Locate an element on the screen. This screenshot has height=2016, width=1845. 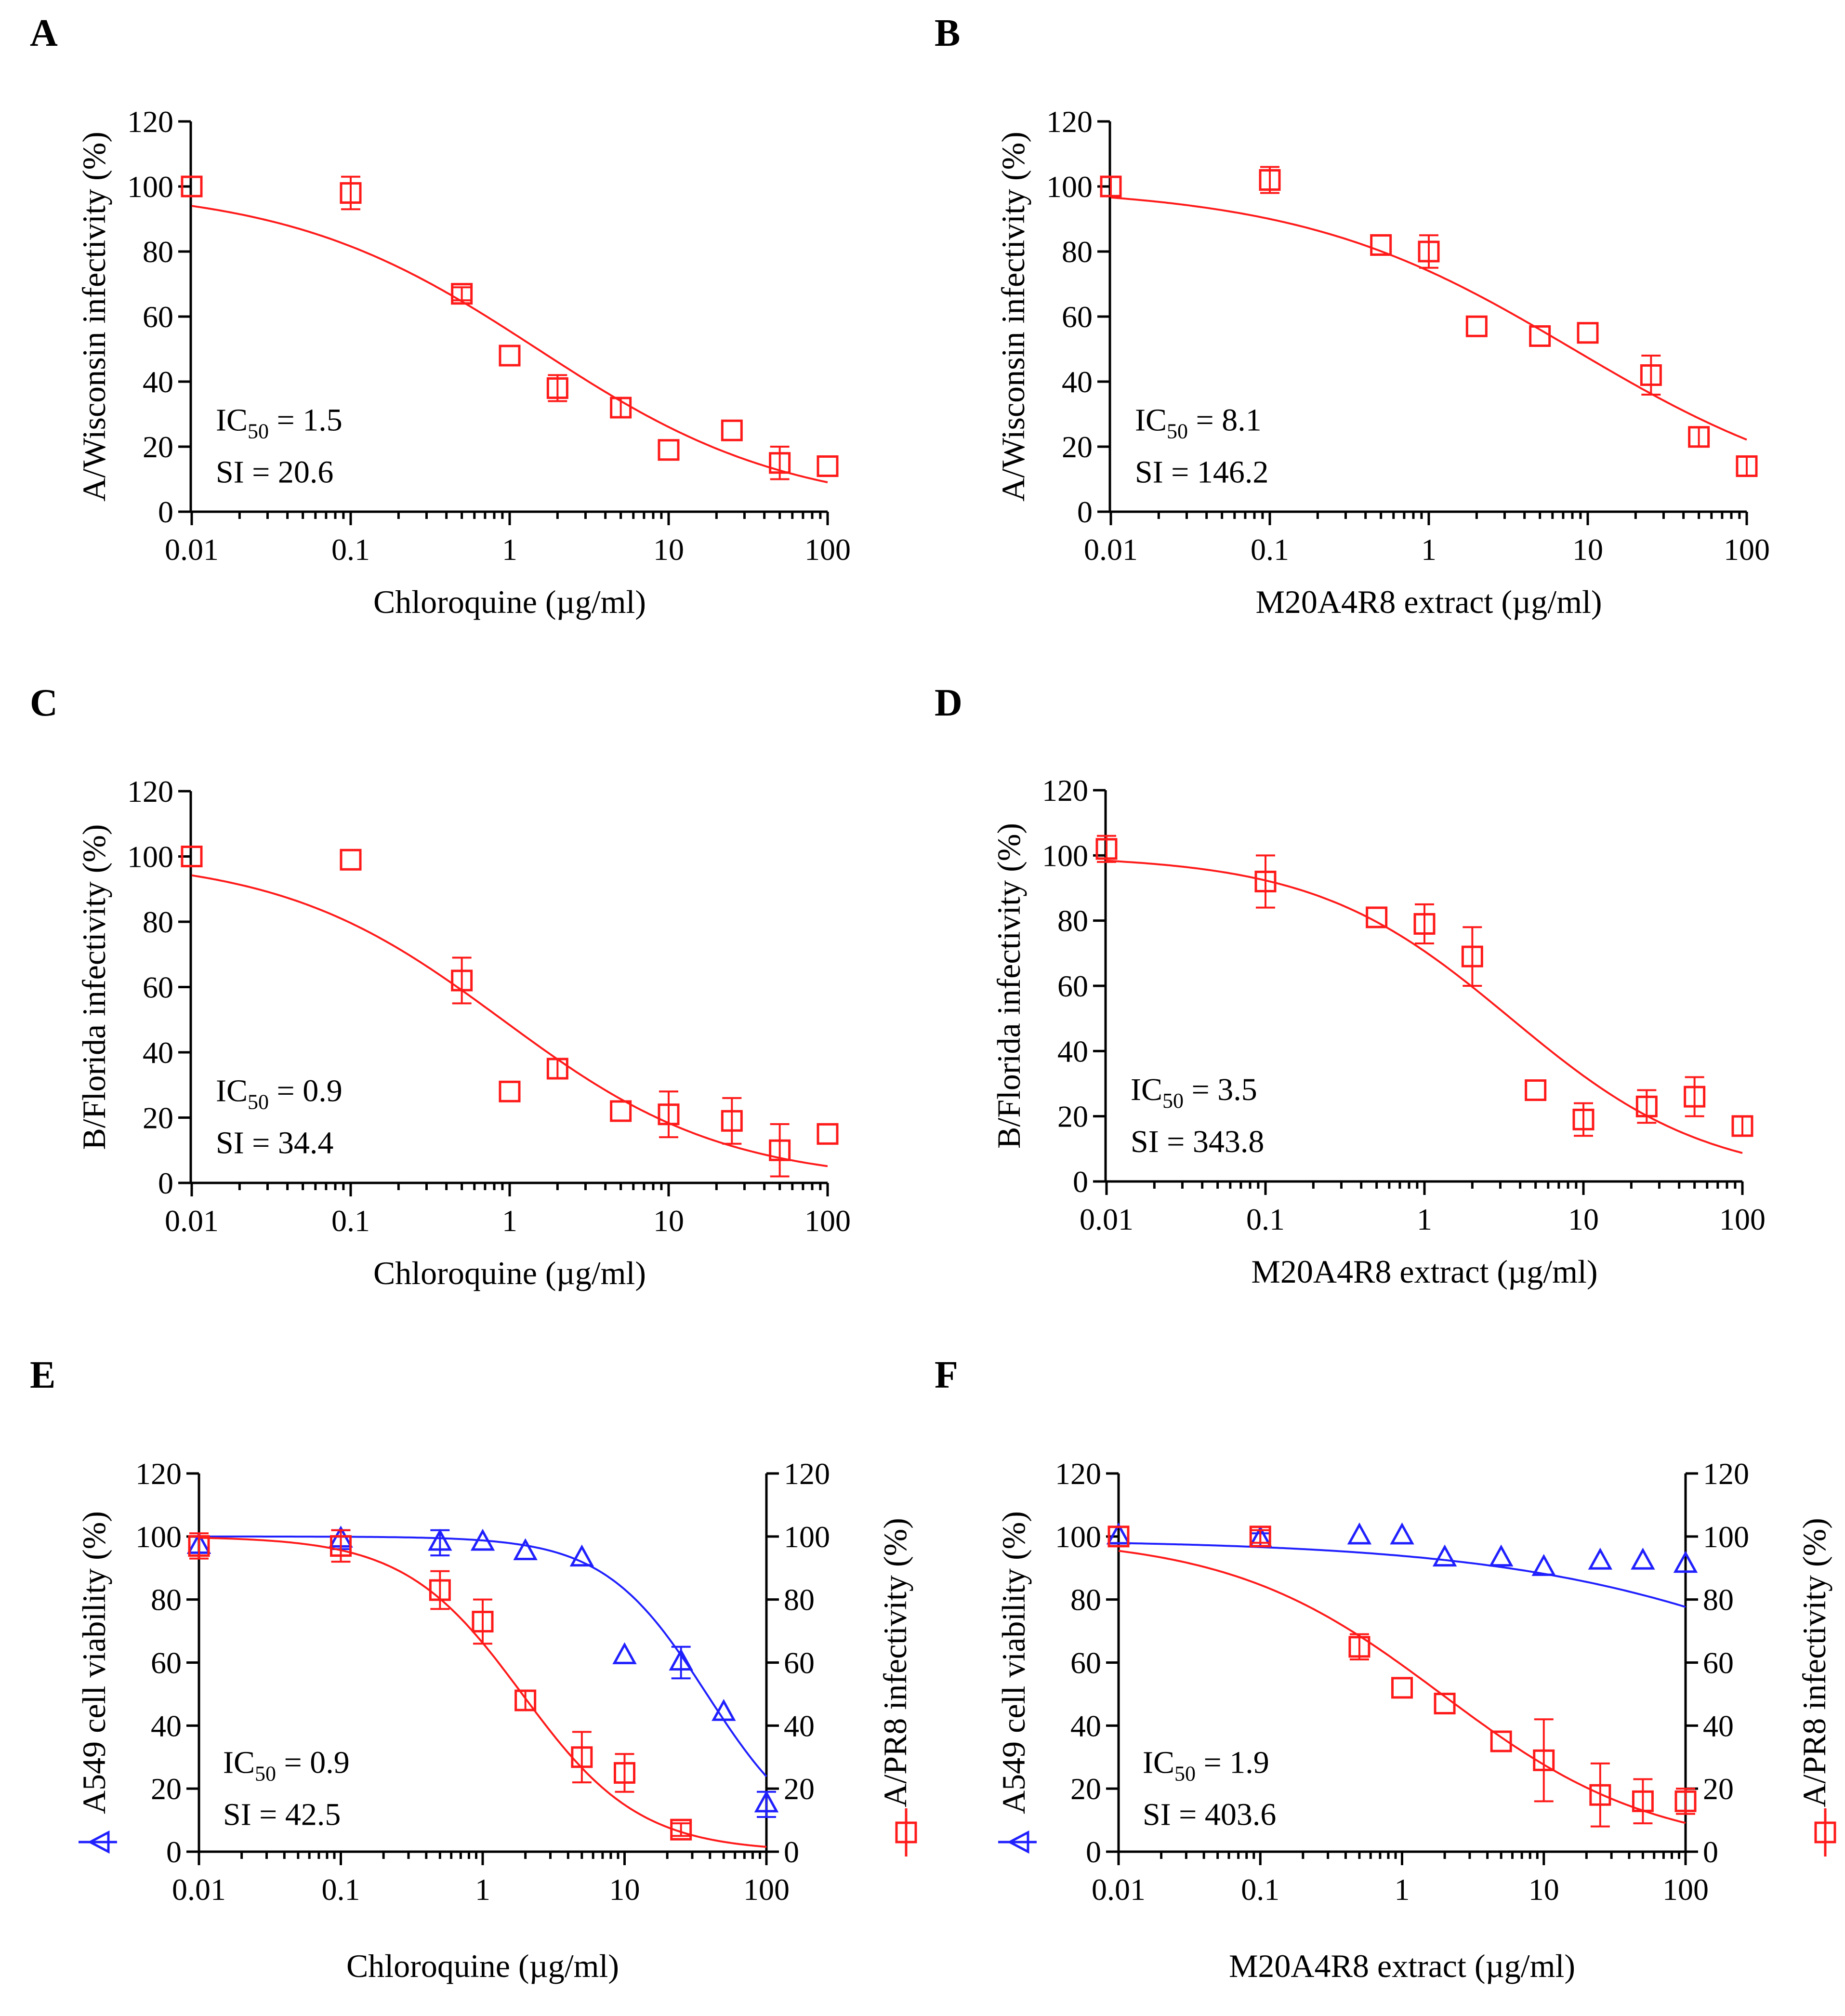
panel-label: E is located at coordinates (42, 1375).